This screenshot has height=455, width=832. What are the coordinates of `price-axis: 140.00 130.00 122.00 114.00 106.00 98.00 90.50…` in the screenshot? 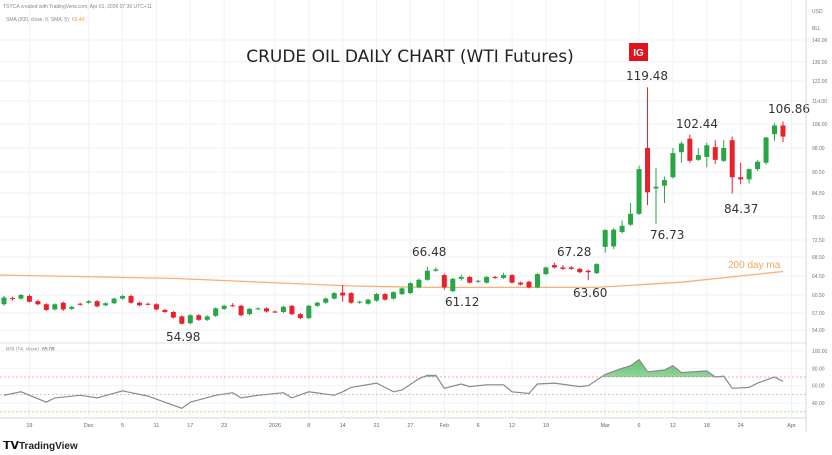 It's located at (820, 186).